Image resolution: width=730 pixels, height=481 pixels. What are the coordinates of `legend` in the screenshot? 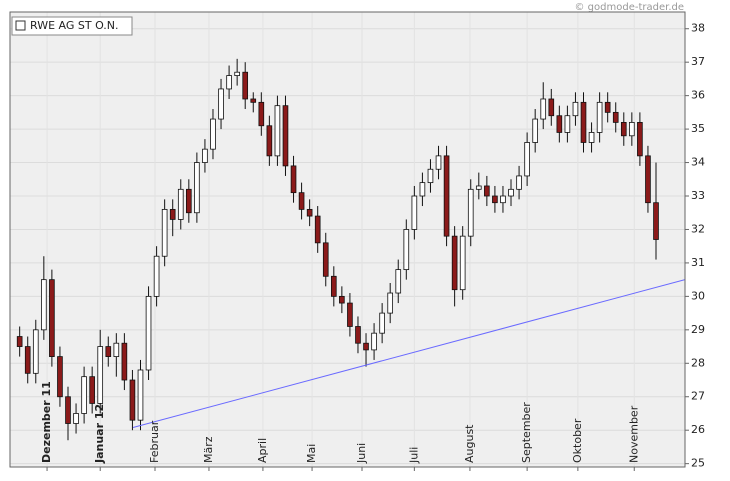 It's located at (72, 26).